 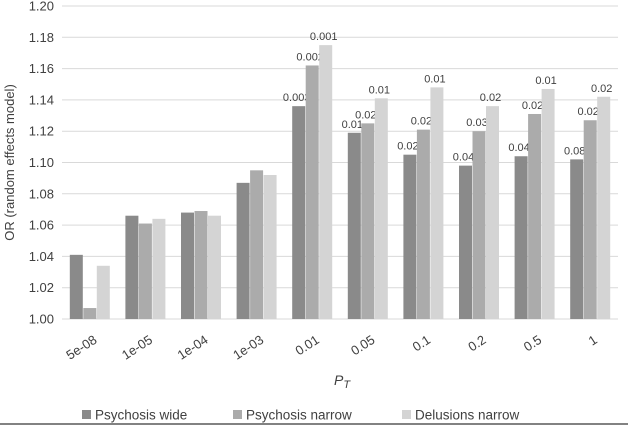 I want to click on y-tick-label: 1.12, so click(x=41, y=131).